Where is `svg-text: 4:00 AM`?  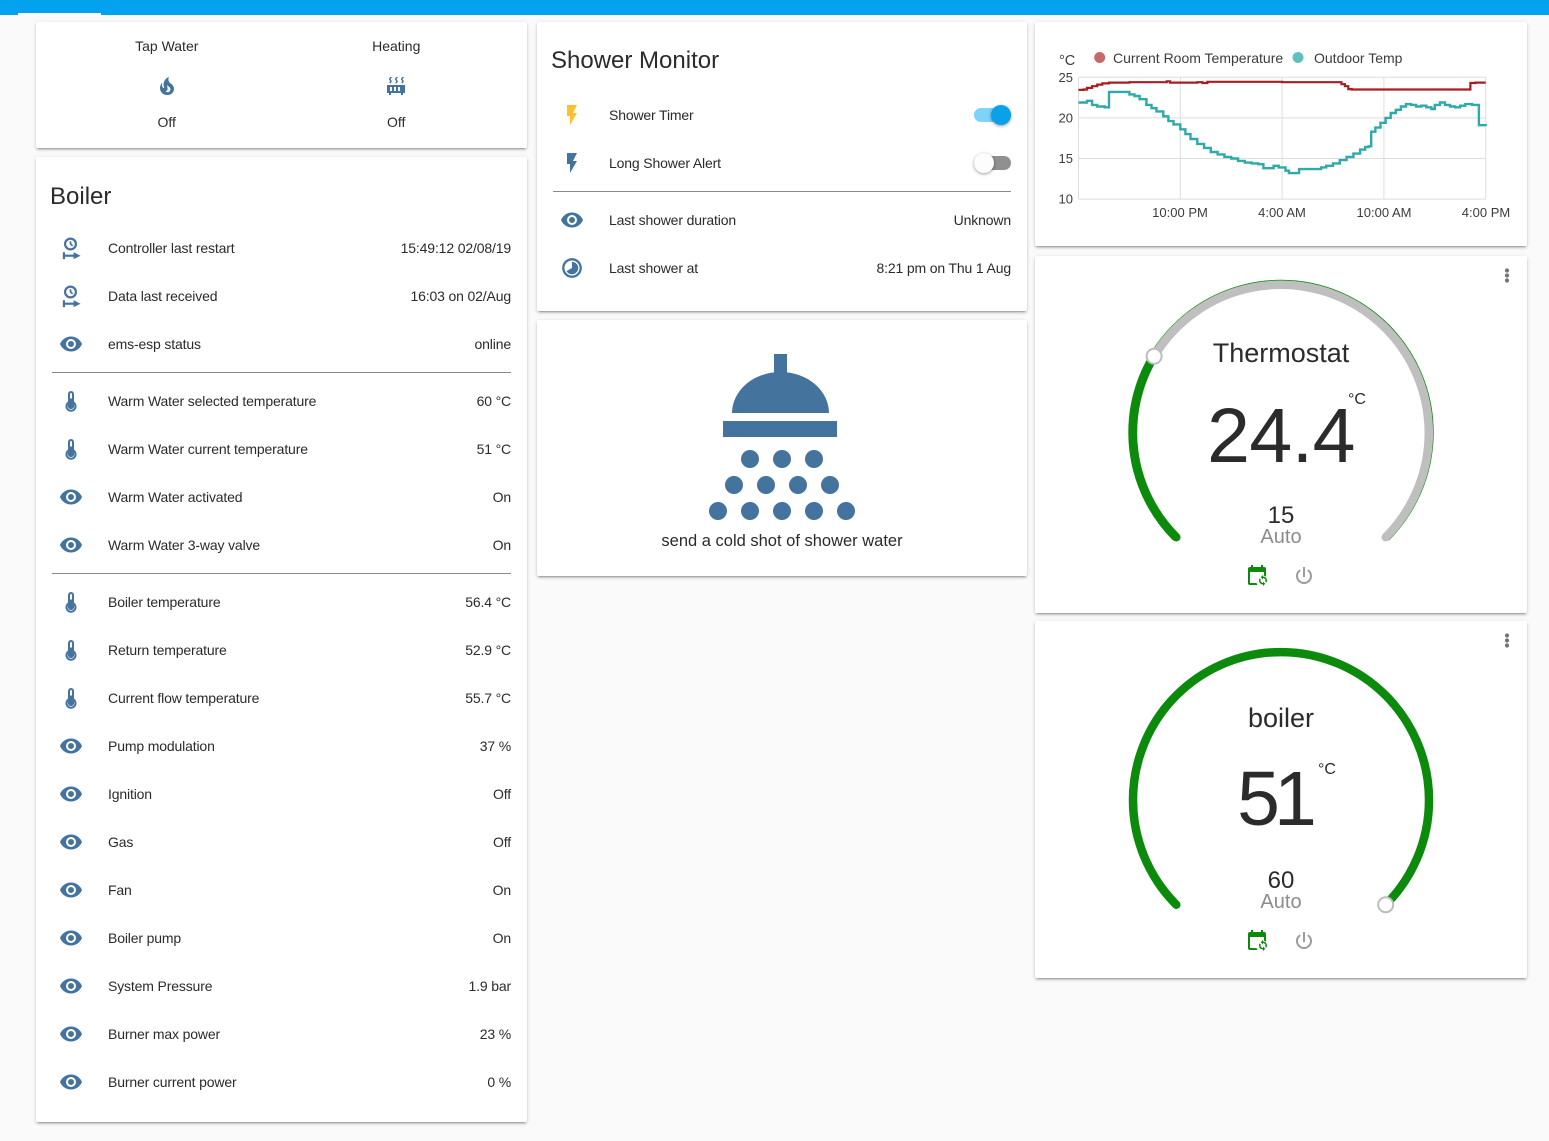 svg-text: 4:00 AM is located at coordinates (1282, 212).